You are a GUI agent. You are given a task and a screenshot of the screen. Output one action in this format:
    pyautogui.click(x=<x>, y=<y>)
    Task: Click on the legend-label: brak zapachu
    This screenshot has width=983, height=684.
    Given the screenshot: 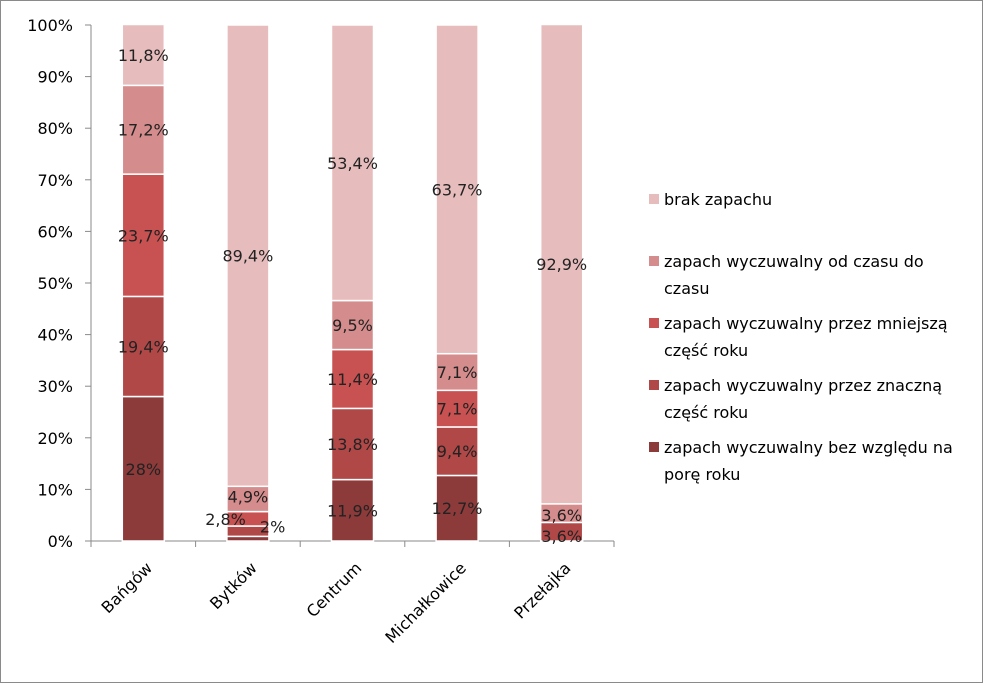 What is the action you would take?
    pyautogui.click(x=718, y=199)
    